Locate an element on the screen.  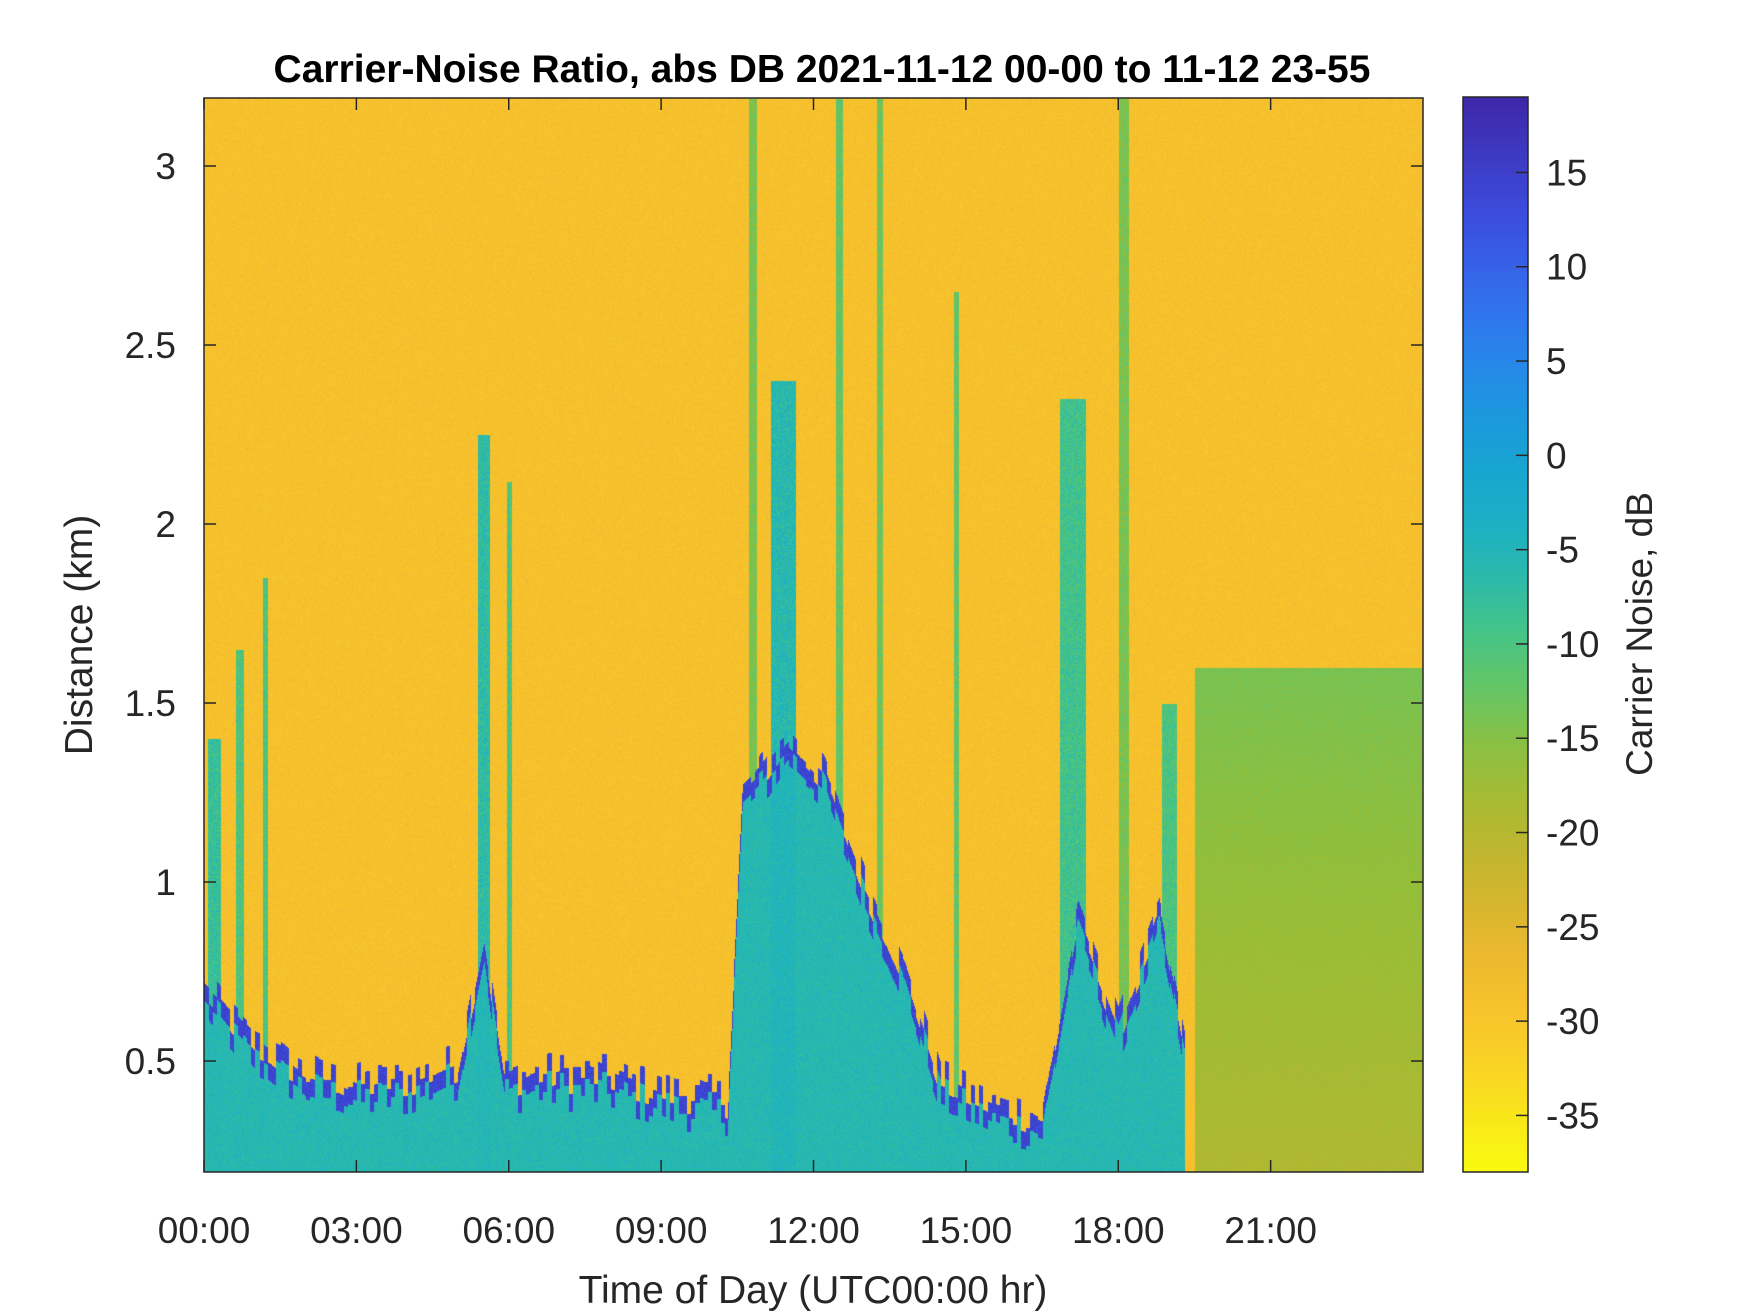
x-tick-label: 21:00 is located at coordinates (1270, 1230).